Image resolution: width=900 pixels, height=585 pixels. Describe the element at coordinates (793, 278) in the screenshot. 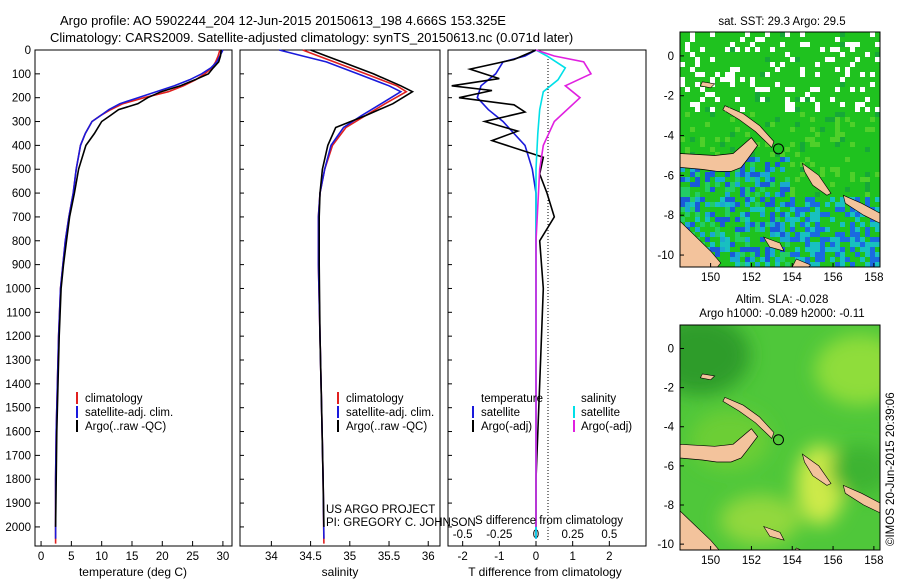

I see `lon-tick-label: 154` at that location.